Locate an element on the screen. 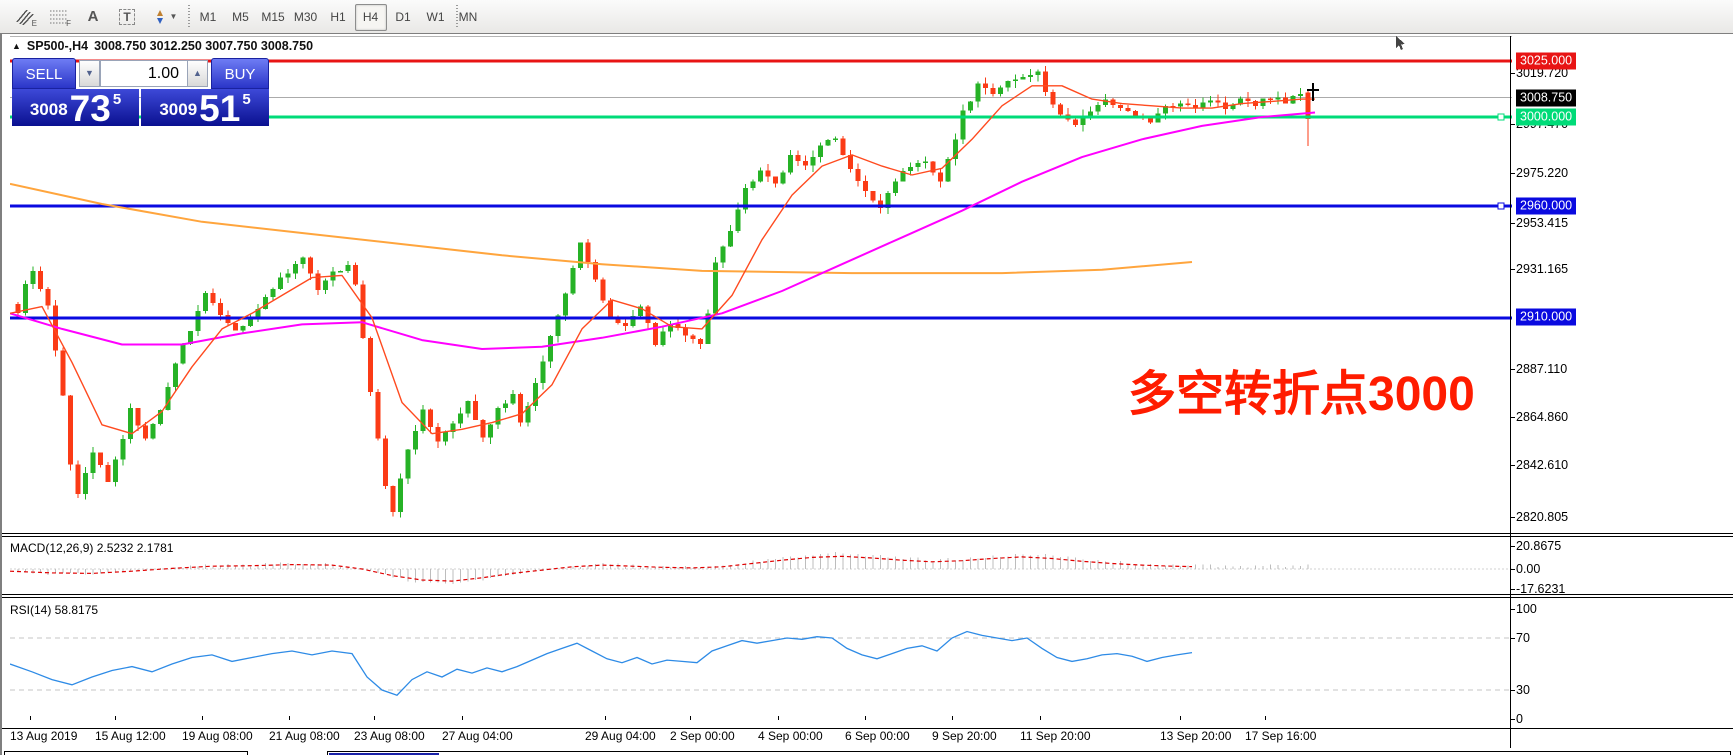  fibonacci-grid-tool-icon: F is located at coordinates (60, 19).